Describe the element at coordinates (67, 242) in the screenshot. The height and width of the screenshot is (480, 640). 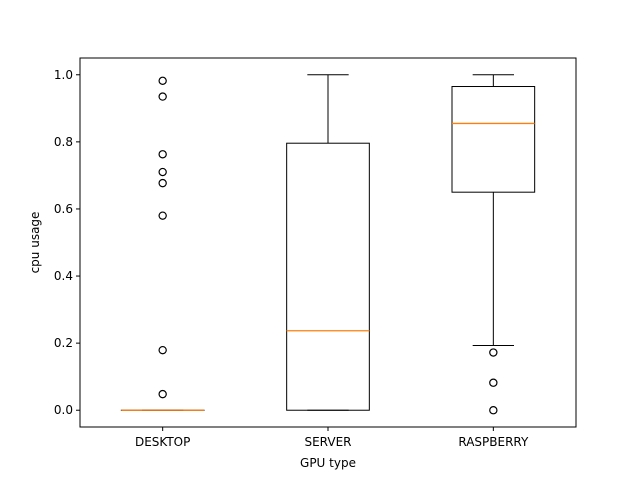
I see `y-axis: 0.0 0.2 0.4 0.6 0.8 1.0` at that location.